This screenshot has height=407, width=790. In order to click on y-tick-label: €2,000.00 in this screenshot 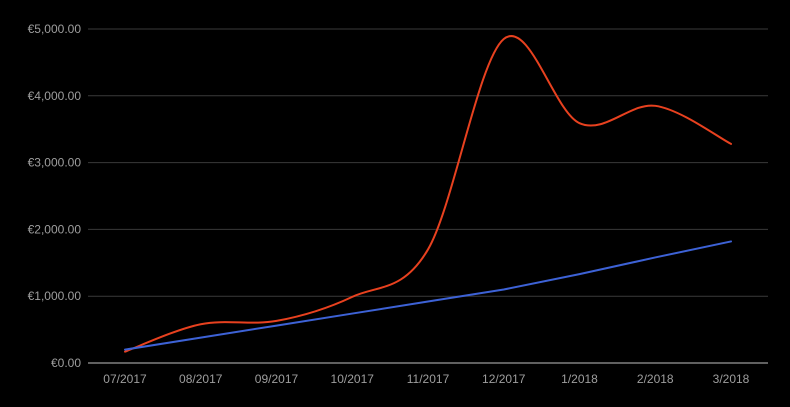, I will do `click(55, 229)`.